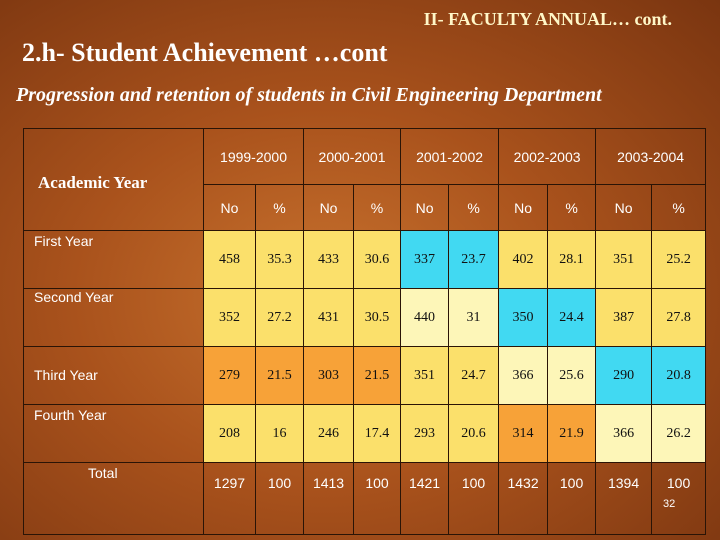 This screenshot has width=720, height=540. I want to click on row-label-cell: Second Year, so click(113, 317).